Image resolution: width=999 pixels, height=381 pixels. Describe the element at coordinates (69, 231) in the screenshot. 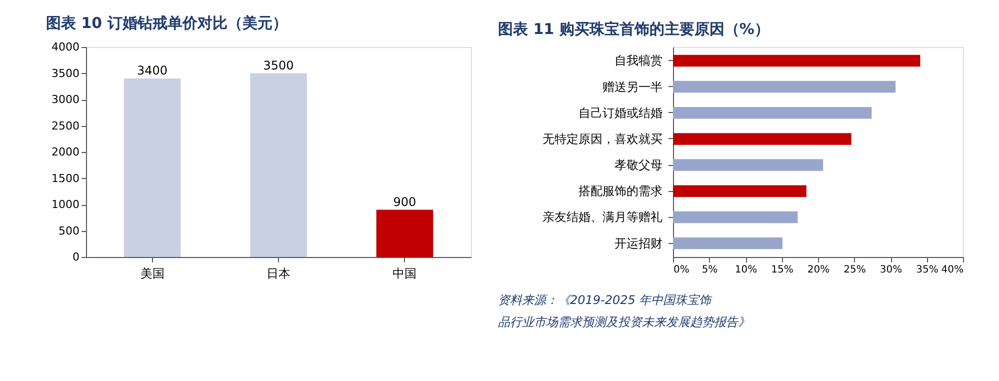

I see `y-tick-label: 500` at that location.